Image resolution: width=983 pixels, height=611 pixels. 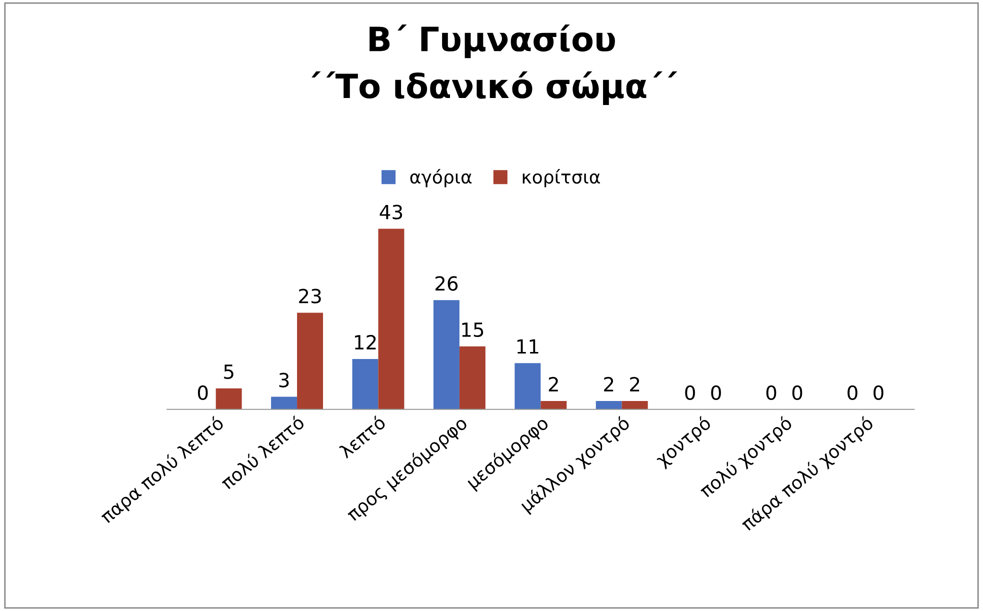 What do you see at coordinates (441, 178) in the screenshot?
I see `legend-label: αγόρια` at bounding box center [441, 178].